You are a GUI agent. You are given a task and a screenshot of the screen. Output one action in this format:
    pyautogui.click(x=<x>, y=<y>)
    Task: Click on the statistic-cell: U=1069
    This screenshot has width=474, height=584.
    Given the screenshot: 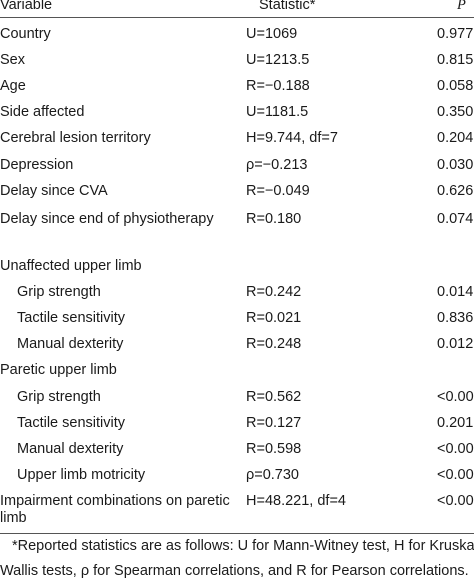 What is the action you would take?
    pyautogui.click(x=272, y=34)
    